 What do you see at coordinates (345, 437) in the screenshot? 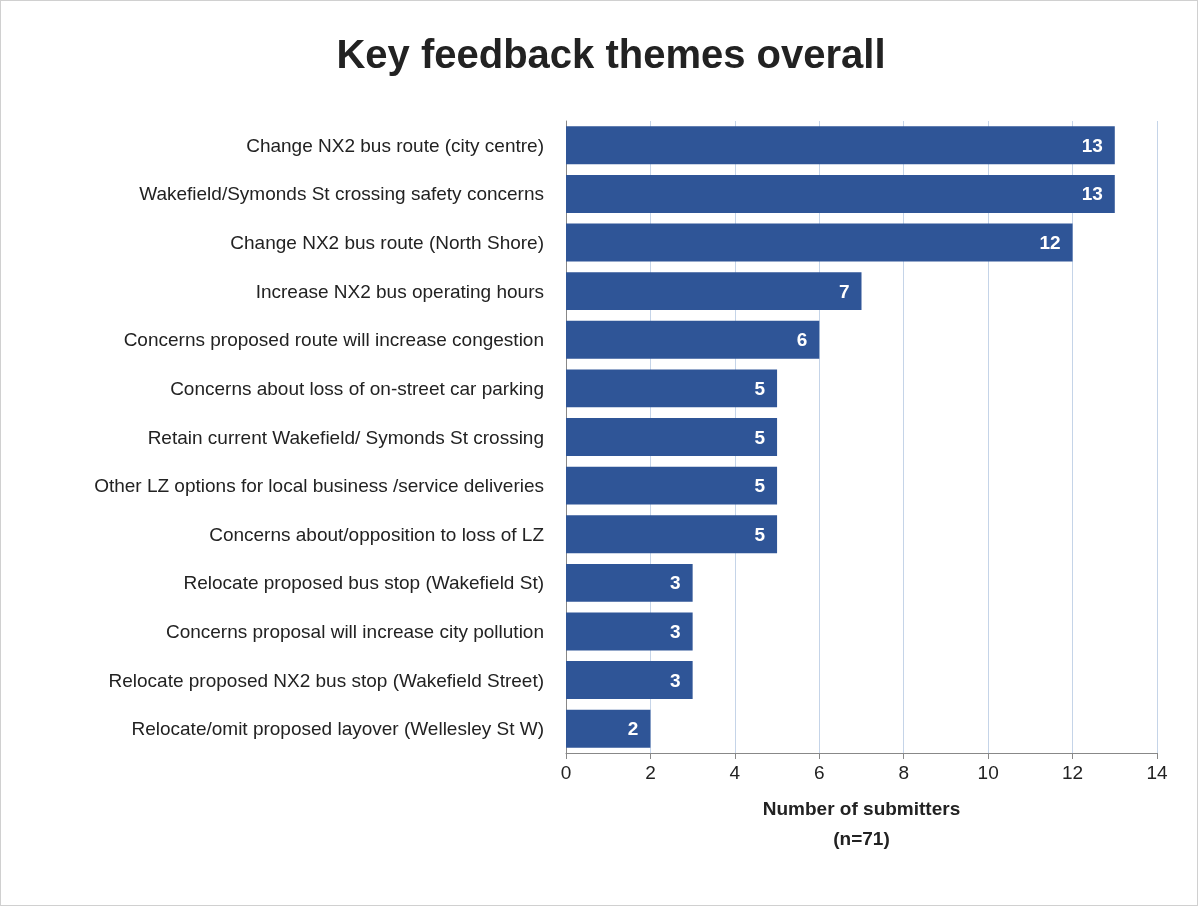
I see `y-tick-label: Retain current Wakefield/ Symonds St crossing` at bounding box center [345, 437].